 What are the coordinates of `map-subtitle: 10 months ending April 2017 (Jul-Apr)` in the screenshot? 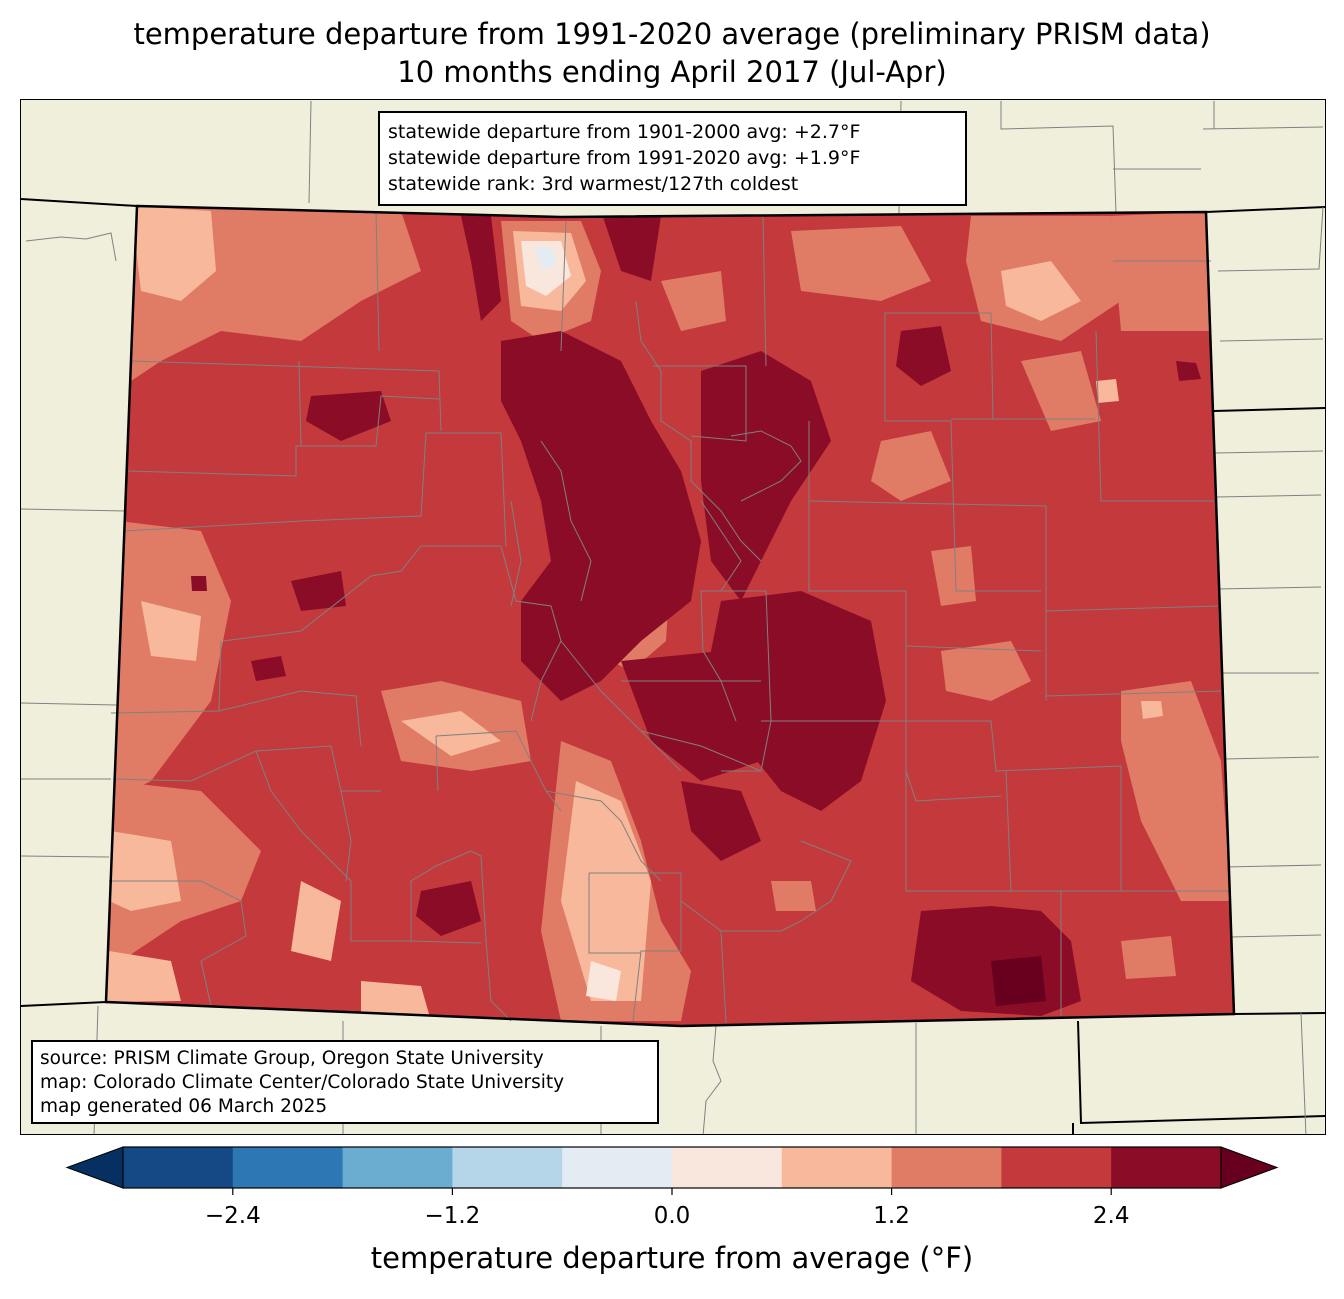 It's located at (672, 72).